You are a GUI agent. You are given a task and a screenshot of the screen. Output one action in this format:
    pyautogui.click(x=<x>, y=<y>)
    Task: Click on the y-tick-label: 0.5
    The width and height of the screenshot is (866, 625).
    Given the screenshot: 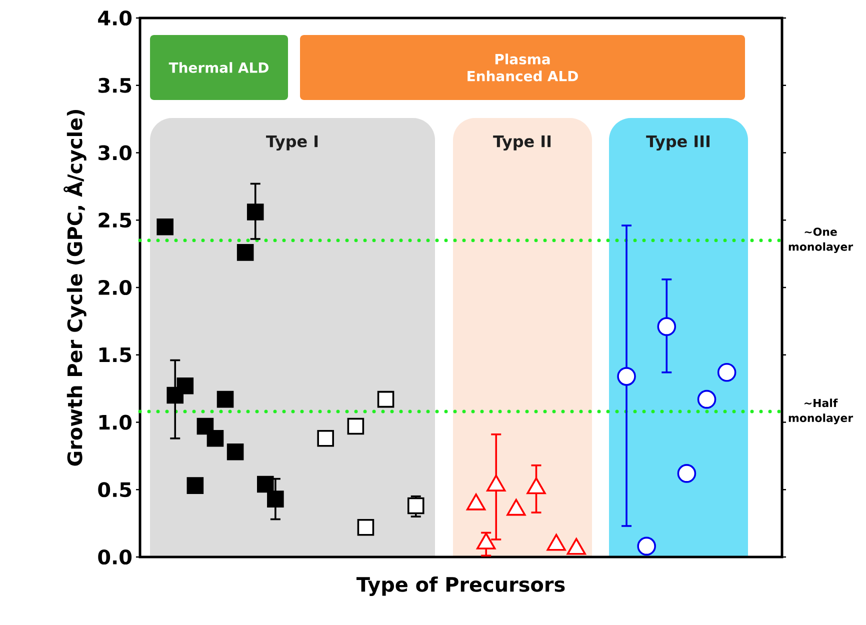 What is the action you would take?
    pyautogui.click(x=115, y=490)
    